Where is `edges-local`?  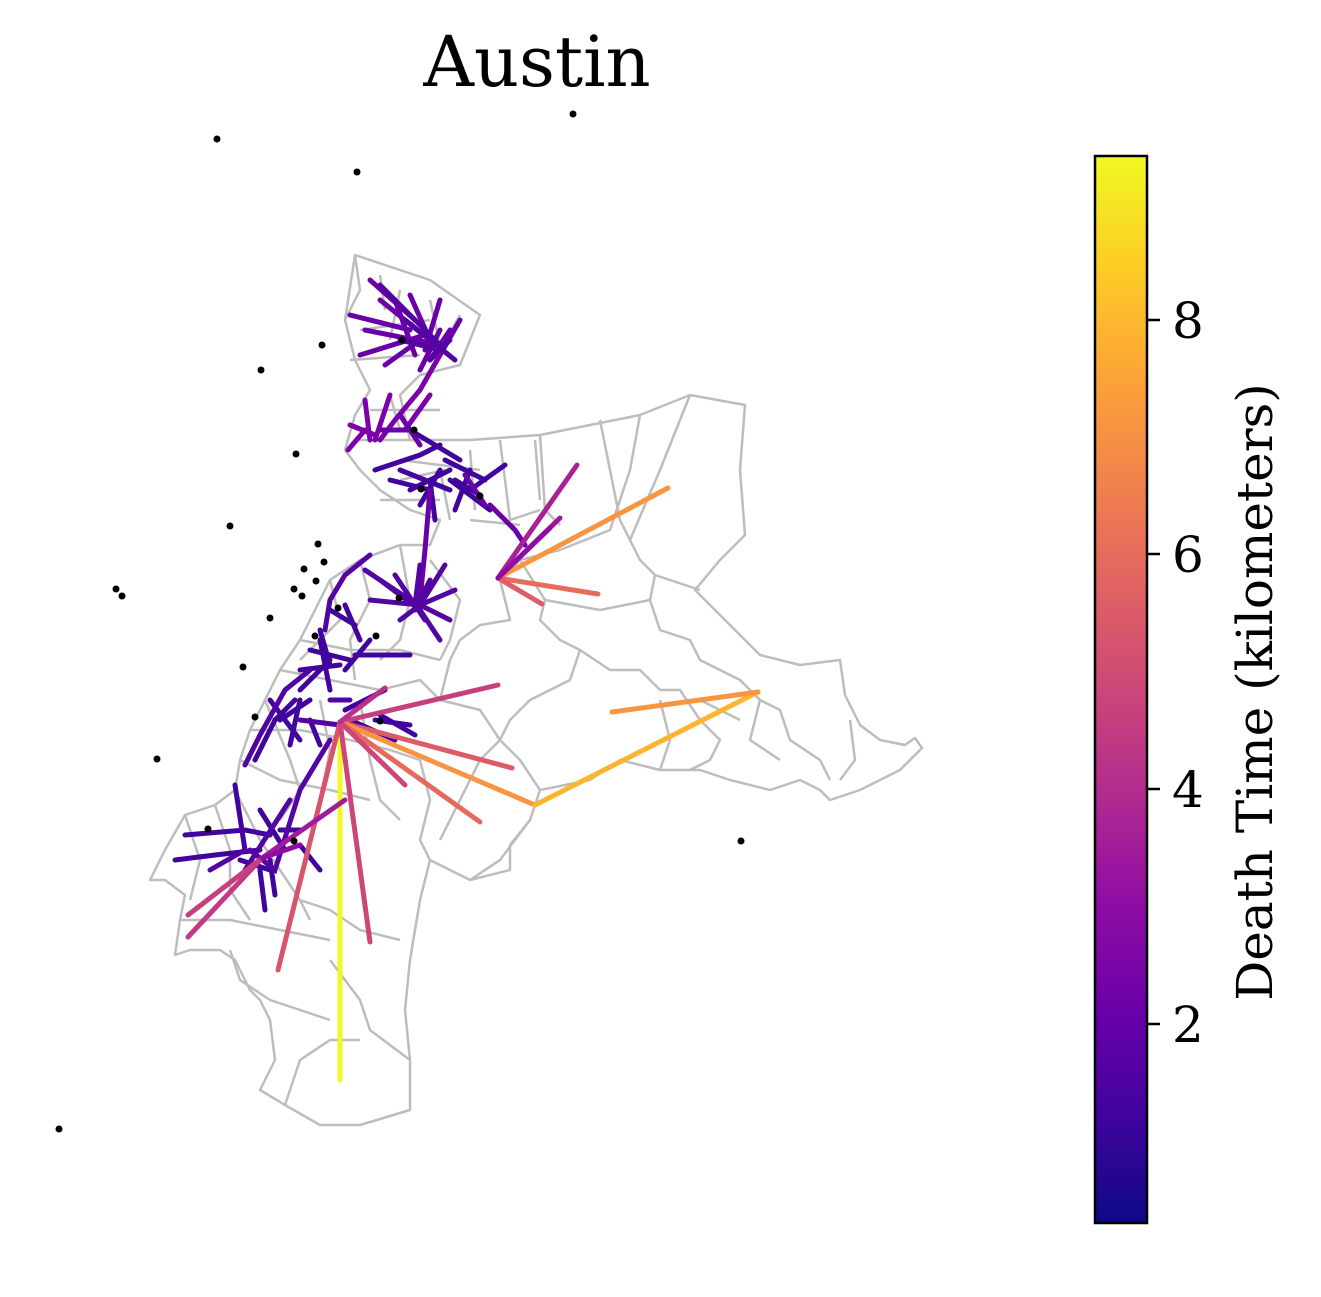 edges-local is located at coordinates (350, 595).